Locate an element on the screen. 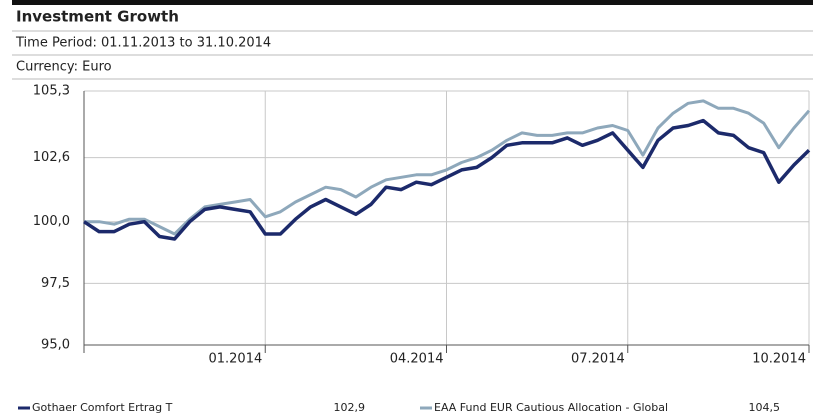 The image size is (813, 417). y-tick-label: 100,0 is located at coordinates (51, 221).